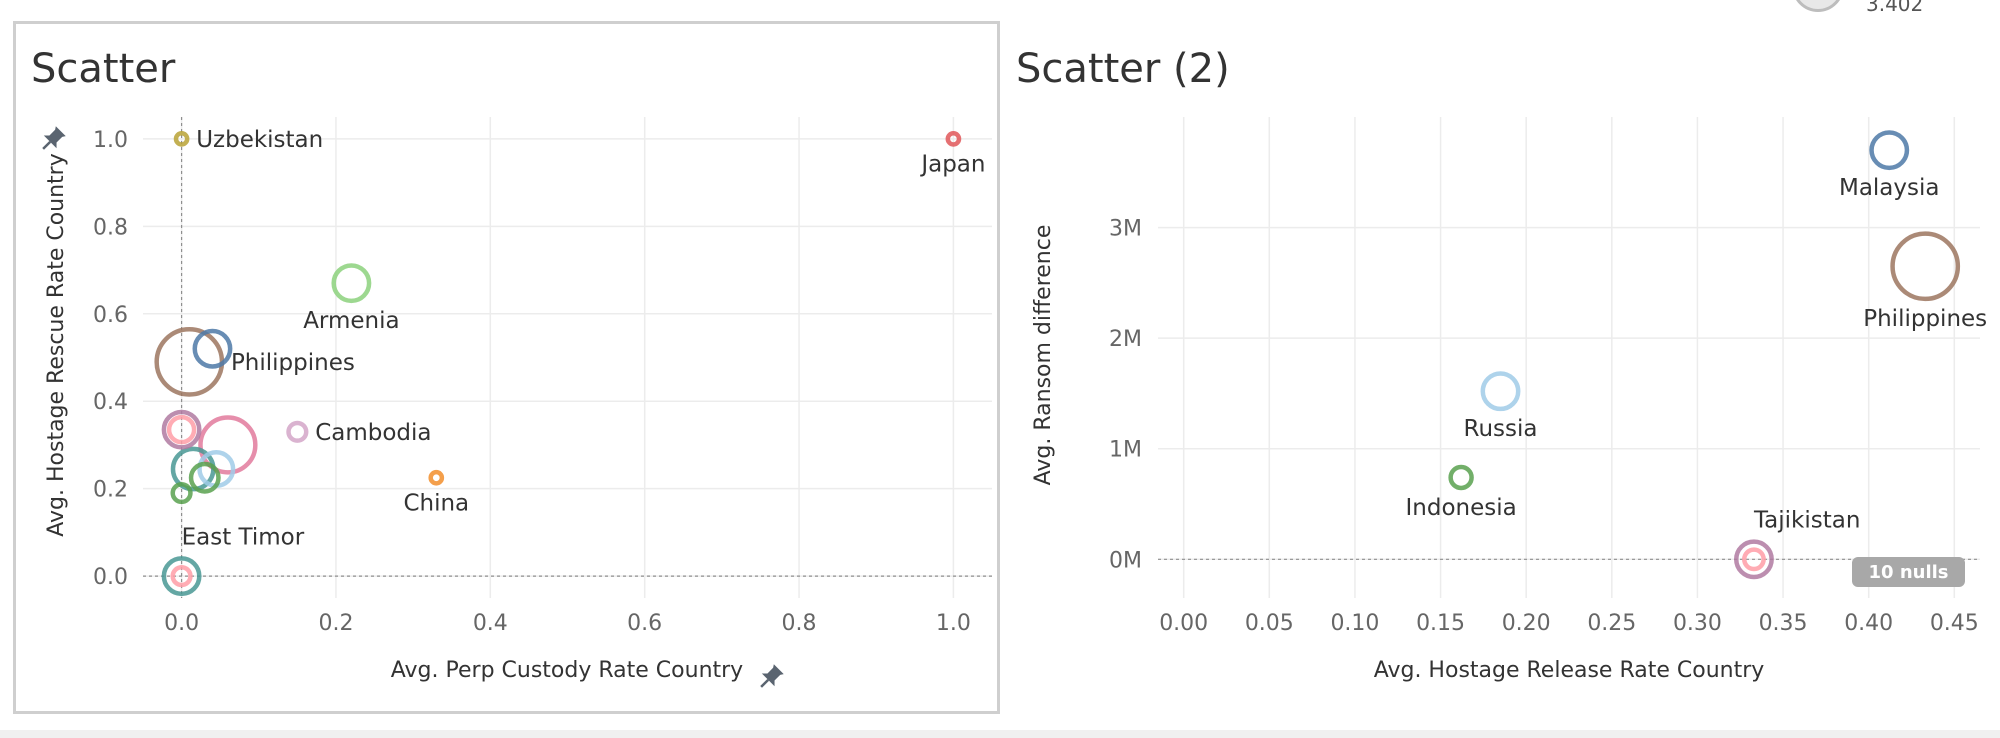 The image size is (2000, 738). Describe the element at coordinates (103, 69) in the screenshot. I see `left-chart-title: Scatter` at that location.